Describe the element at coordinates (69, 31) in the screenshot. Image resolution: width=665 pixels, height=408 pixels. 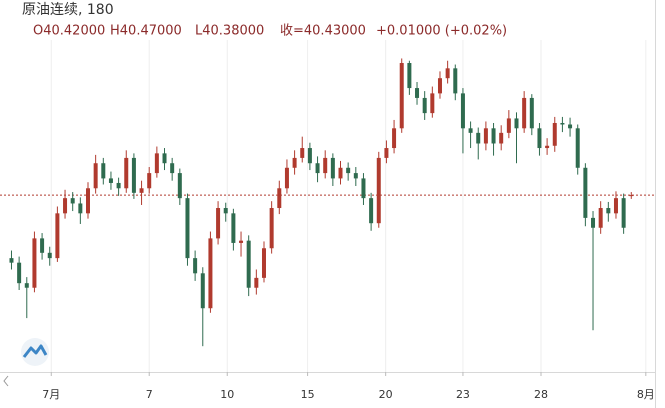
I see `ohlc-label: O40.42000` at that location.